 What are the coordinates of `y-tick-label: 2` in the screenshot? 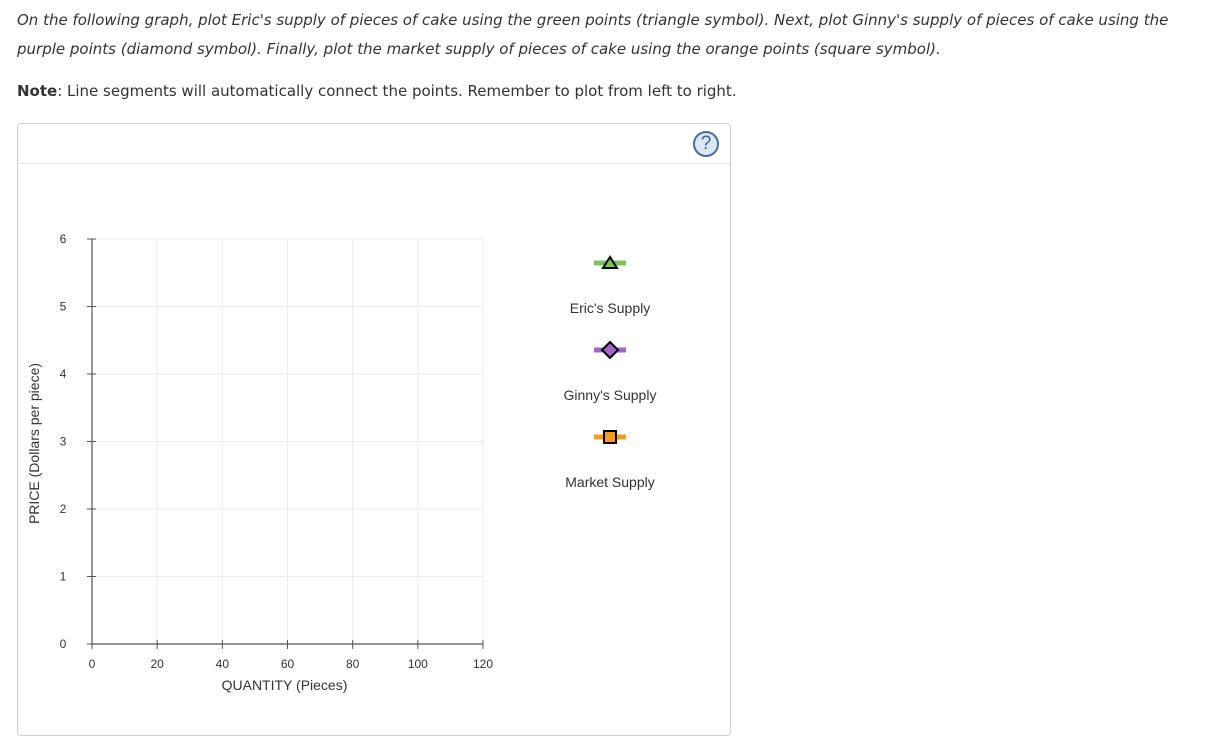 It's located at (63, 509).